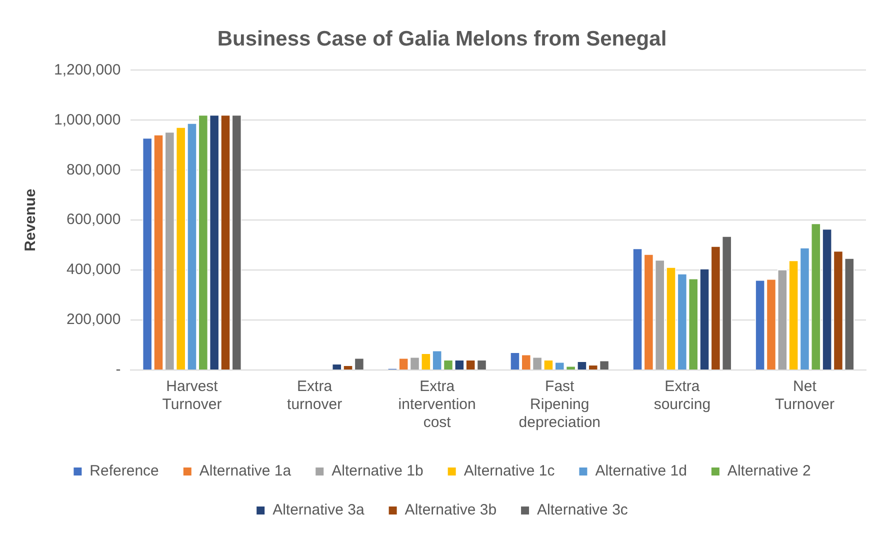 This screenshot has height=541, width=894. Describe the element at coordinates (87, 69) in the screenshot. I see `y-tick-label: 1,200,000` at that location.